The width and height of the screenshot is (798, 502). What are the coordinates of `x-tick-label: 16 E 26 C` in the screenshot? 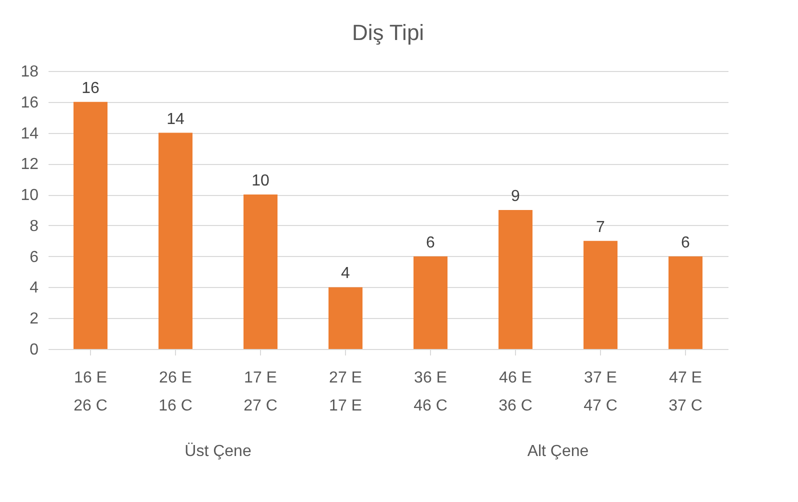 It's located at (91, 392).